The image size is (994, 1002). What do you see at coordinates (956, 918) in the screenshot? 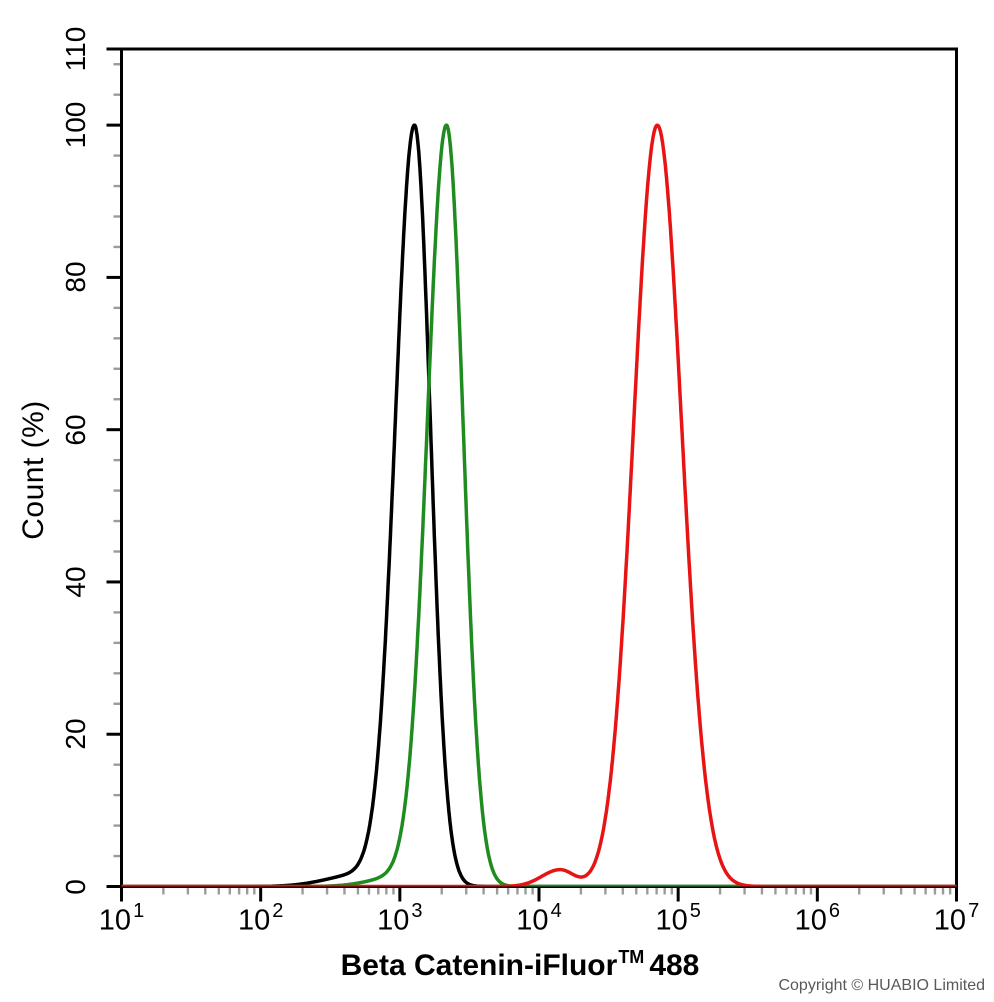
I see `x-tick-label-10-7: 10 7` at bounding box center [956, 918].